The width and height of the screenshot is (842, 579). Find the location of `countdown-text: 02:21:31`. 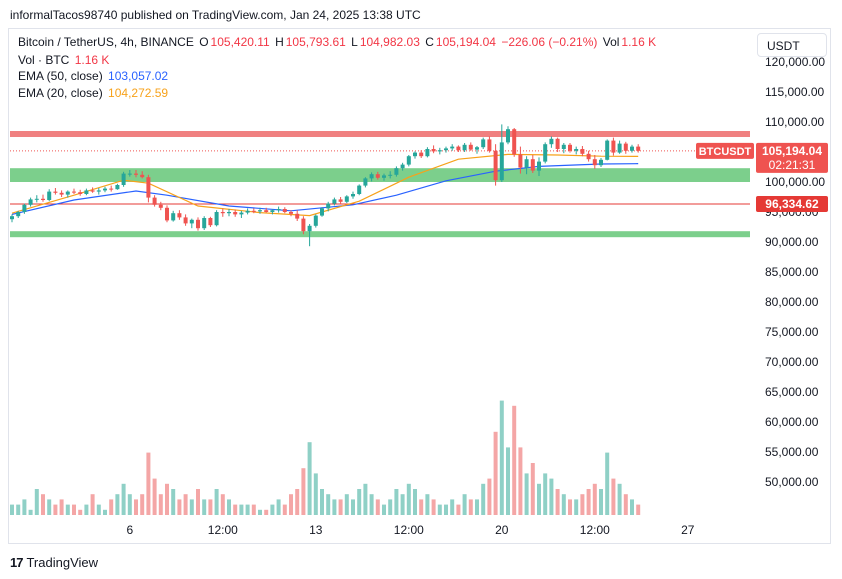

countdown-text: 02:21:31 is located at coordinates (792, 165).